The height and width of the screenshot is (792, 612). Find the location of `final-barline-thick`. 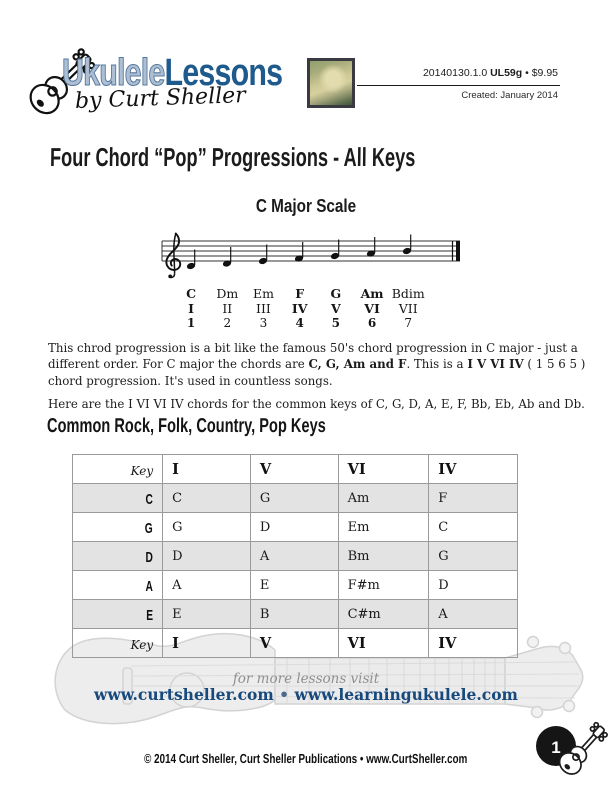

final-barline-thick is located at coordinates (458, 251).